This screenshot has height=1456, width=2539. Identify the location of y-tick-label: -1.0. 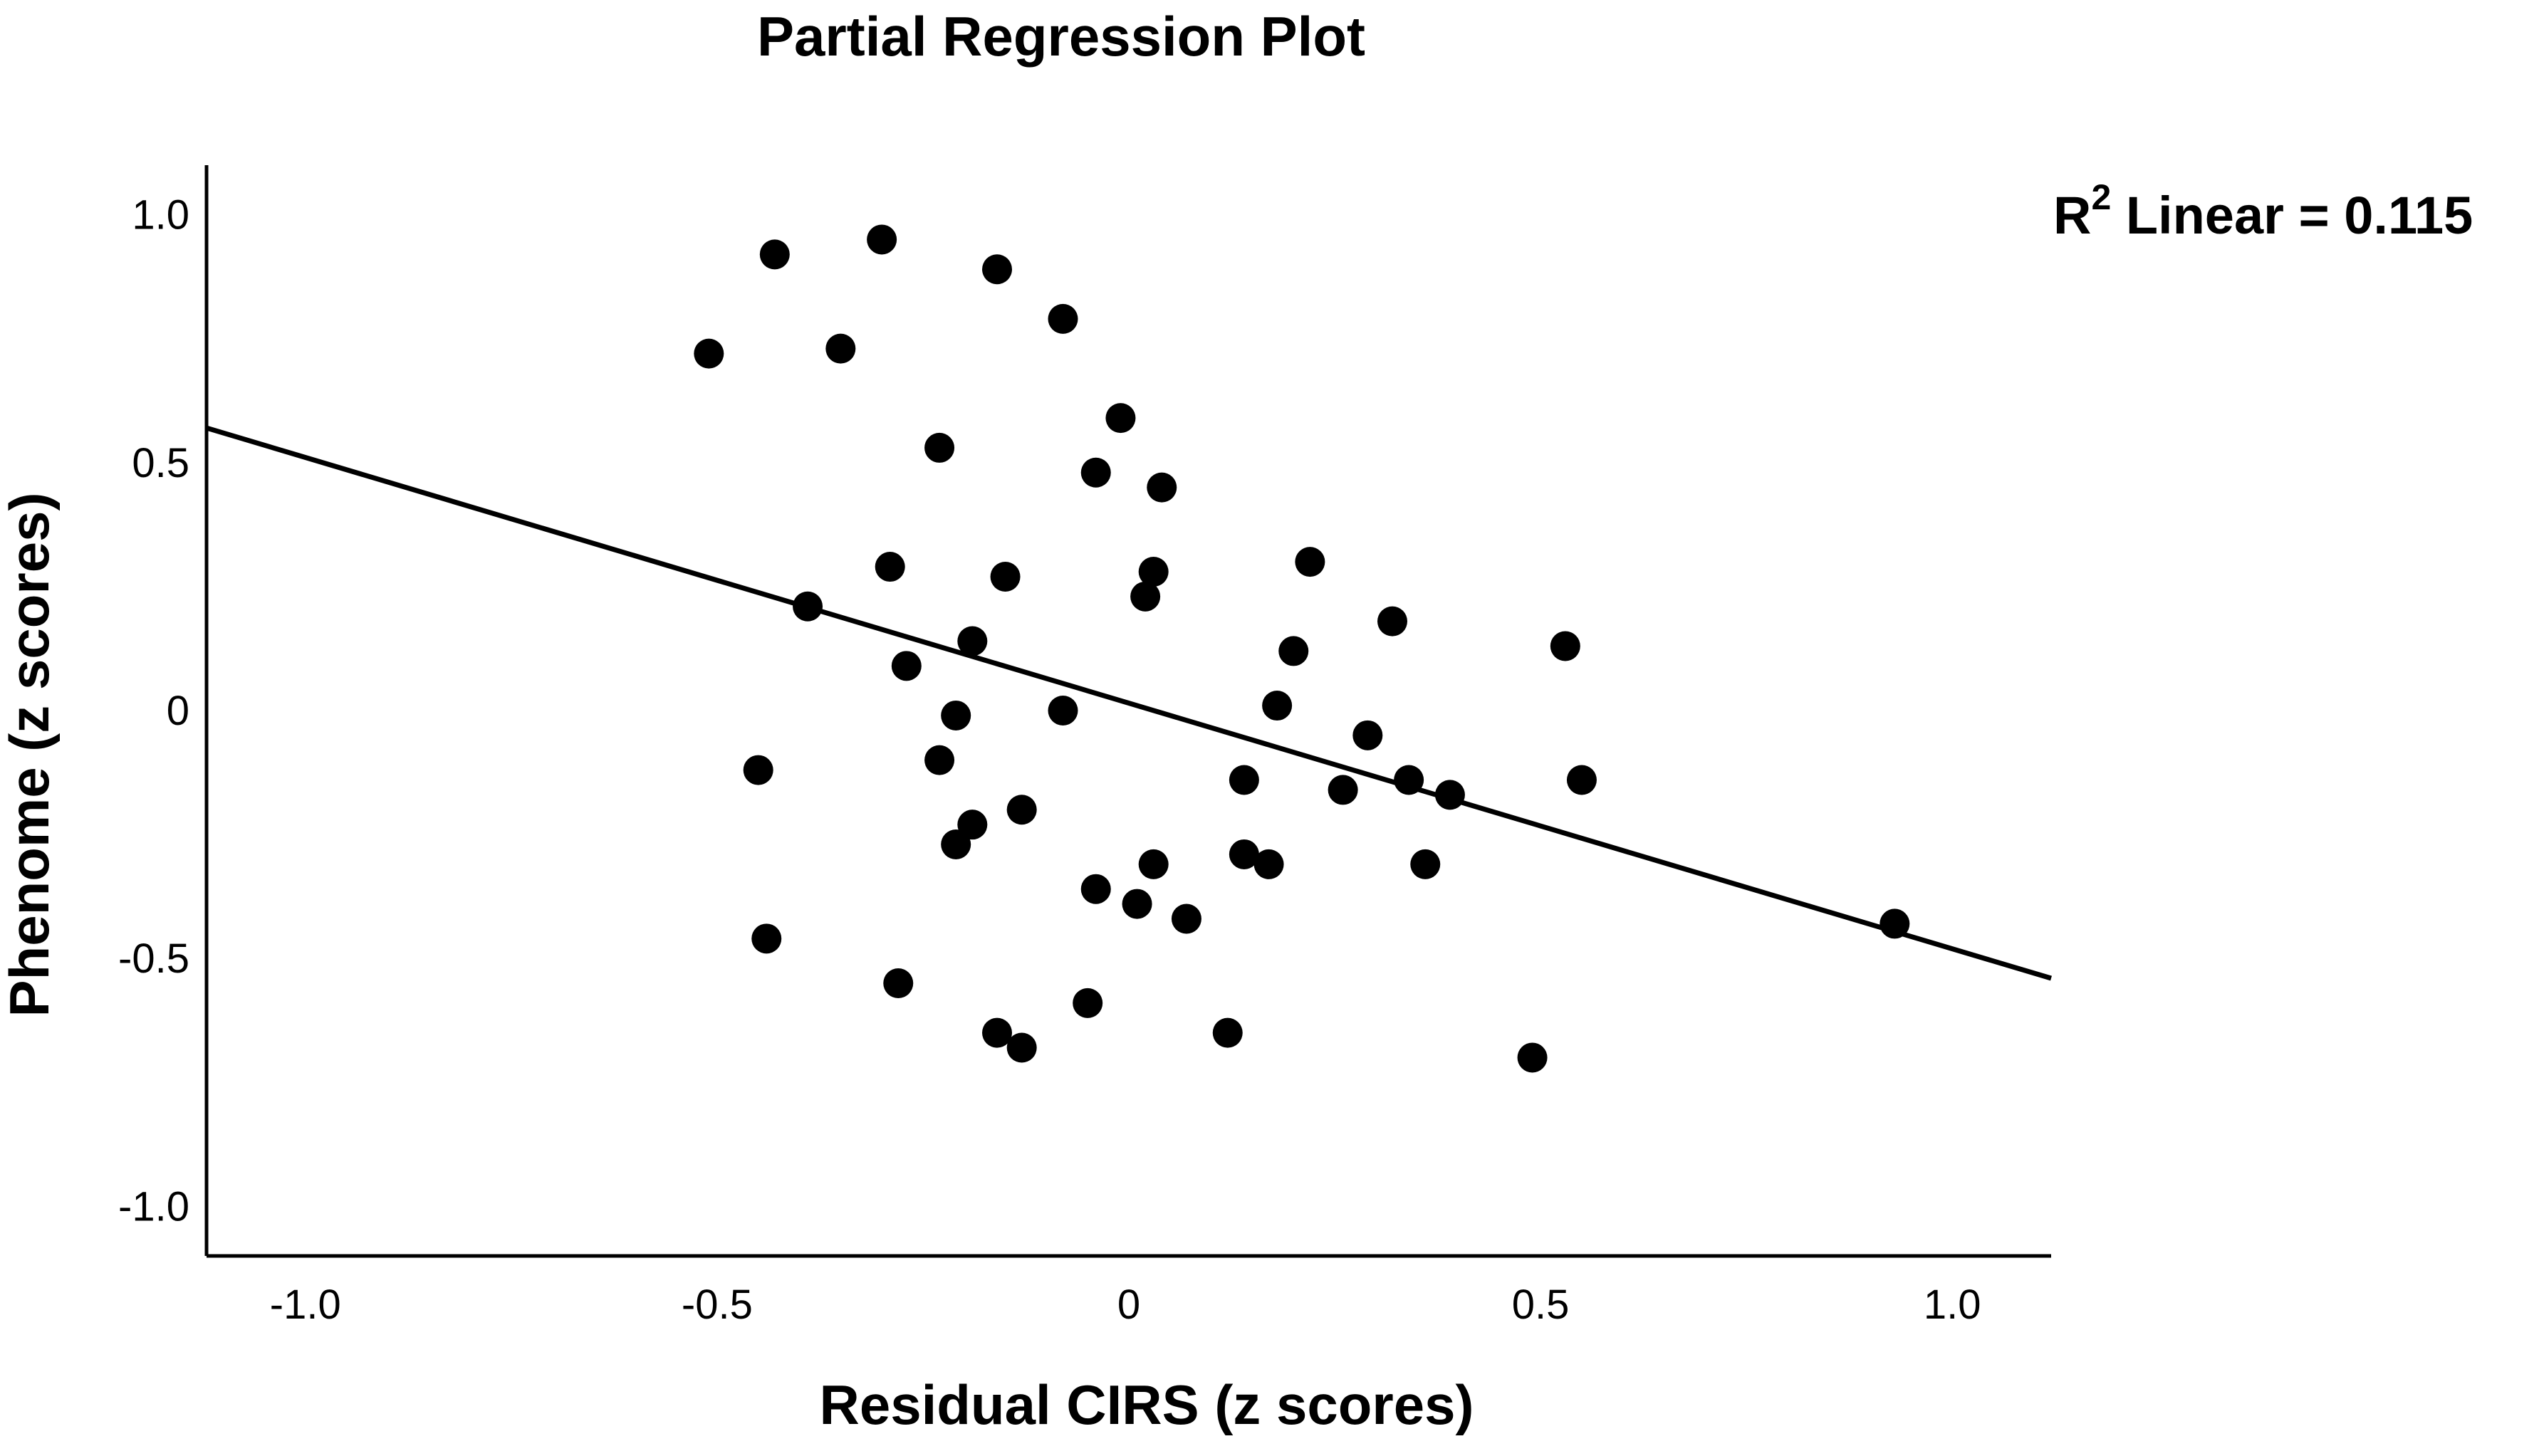
(153, 1206).